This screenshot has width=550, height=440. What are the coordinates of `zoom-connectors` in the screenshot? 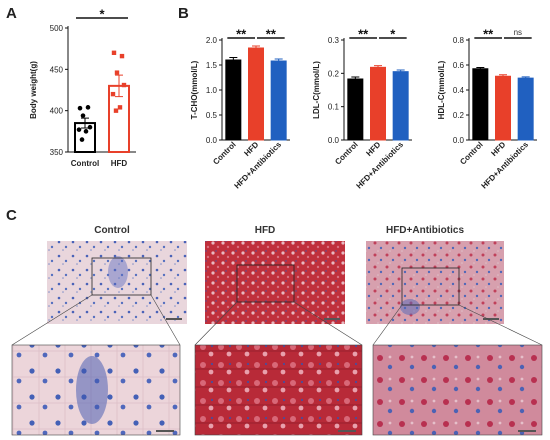 It's located at (277, 320).